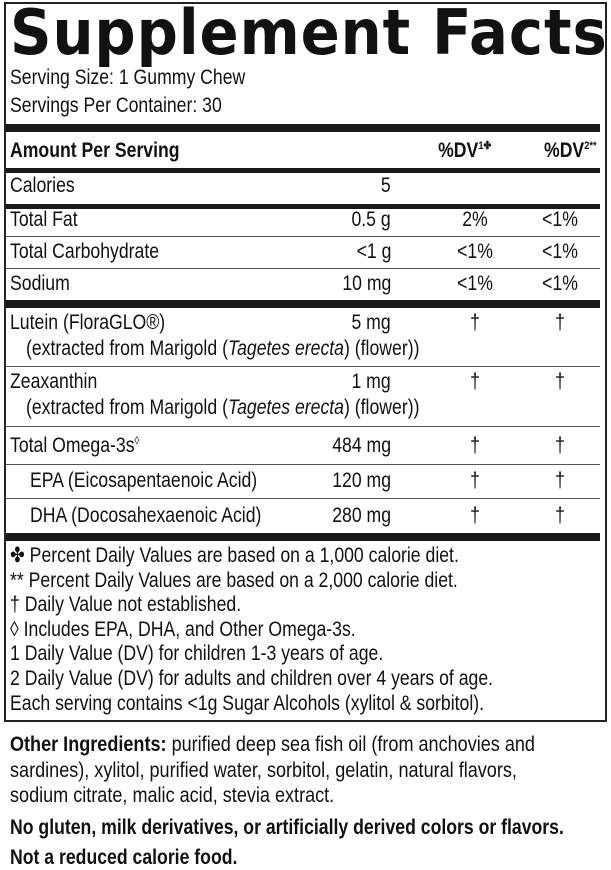  What do you see at coordinates (116, 105) in the screenshot?
I see `servings-per-container: Servings Per Container: 30` at bounding box center [116, 105].